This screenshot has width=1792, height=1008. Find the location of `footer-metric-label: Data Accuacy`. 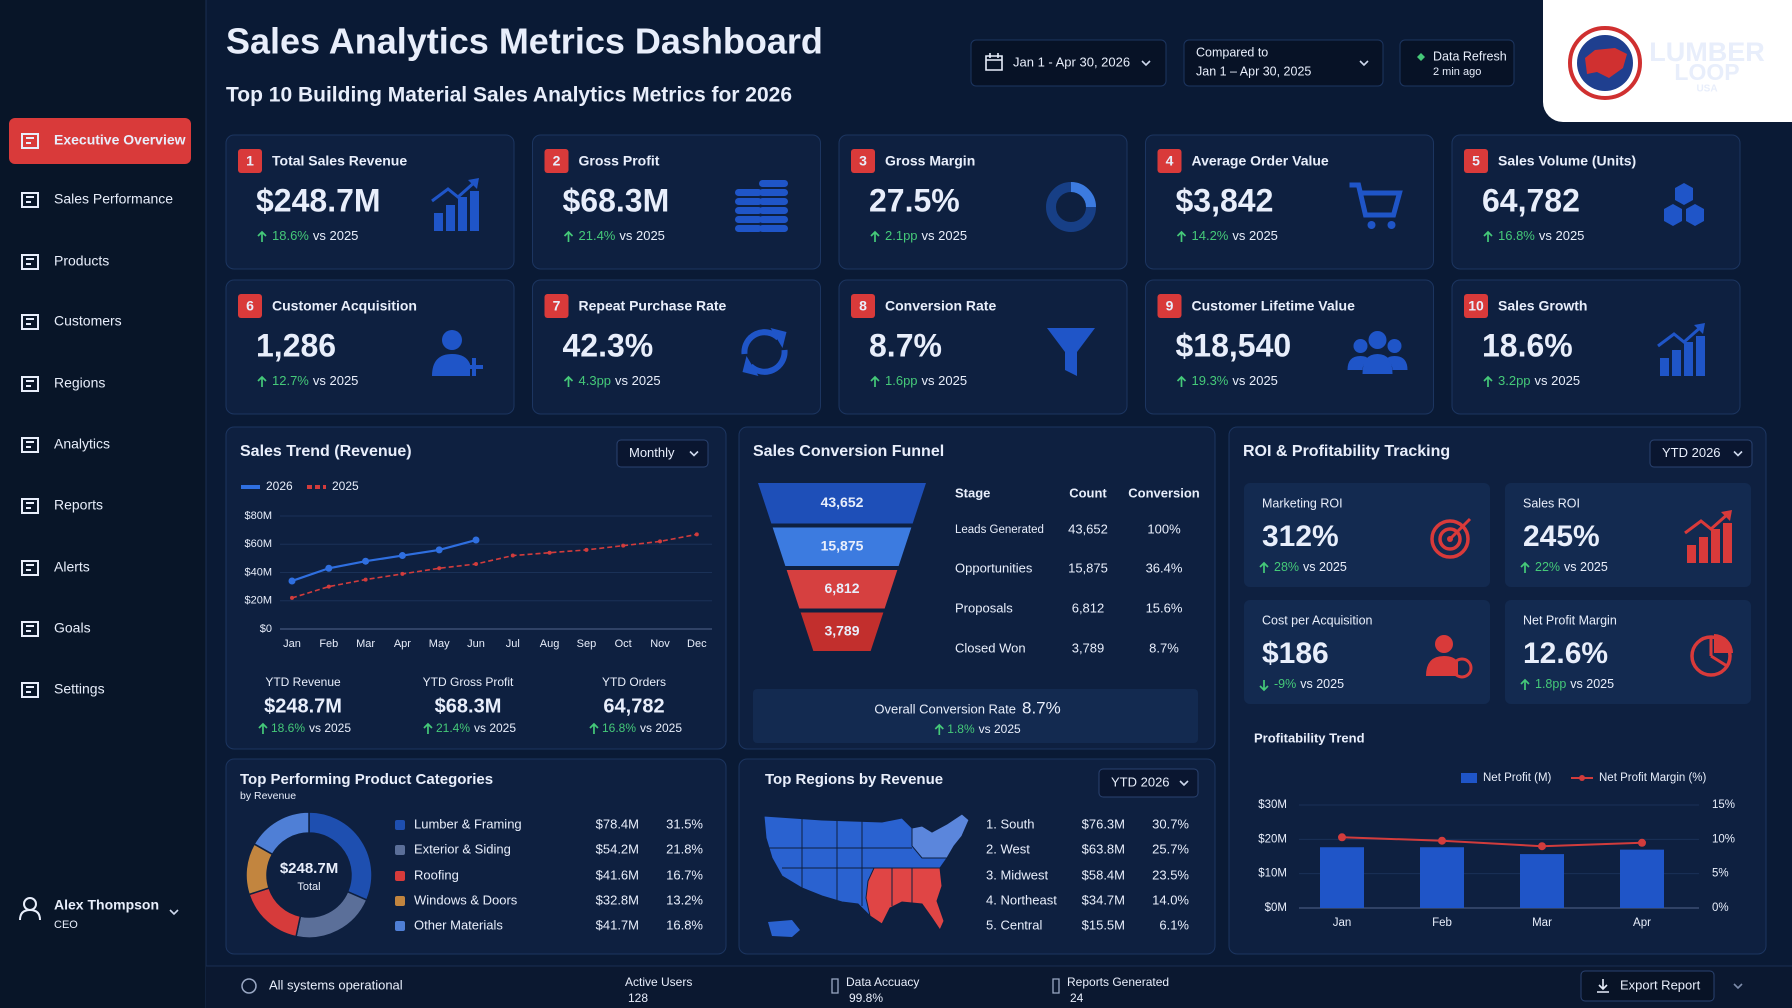

footer-metric-label: Data Accuacy is located at coordinates (882, 982).